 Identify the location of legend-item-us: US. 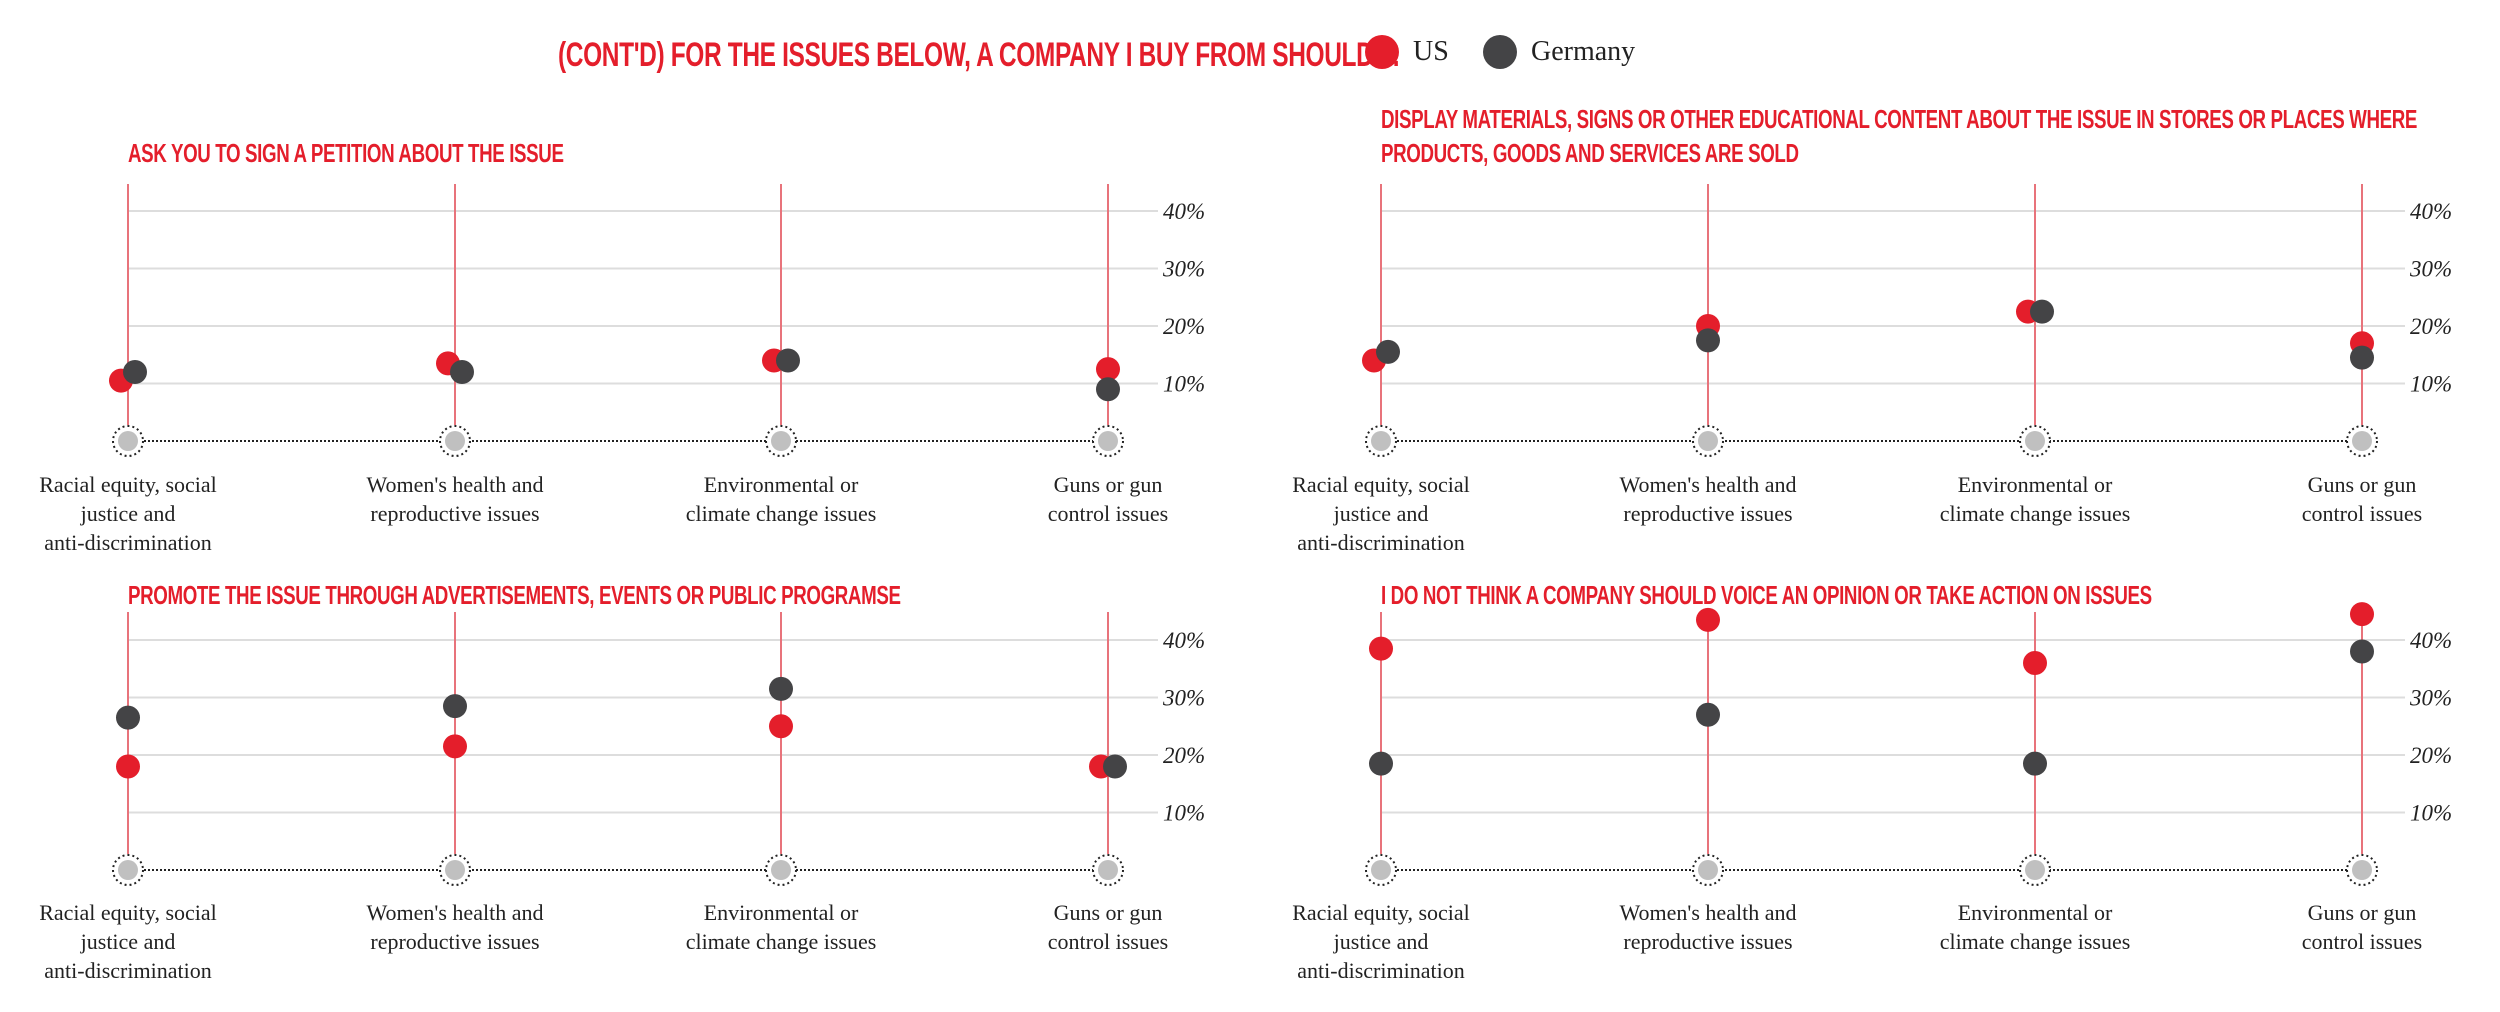
(1407, 52).